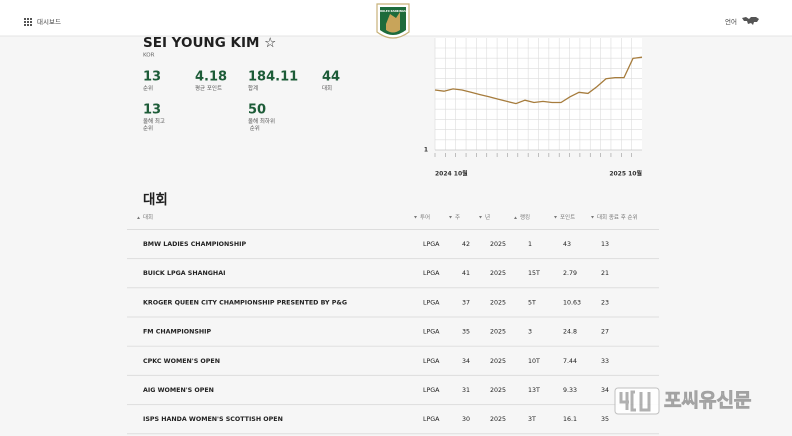 This screenshot has width=792, height=436. What do you see at coordinates (208, 88) in the screenshot?
I see `stat-label: 평균 포인트` at bounding box center [208, 88].